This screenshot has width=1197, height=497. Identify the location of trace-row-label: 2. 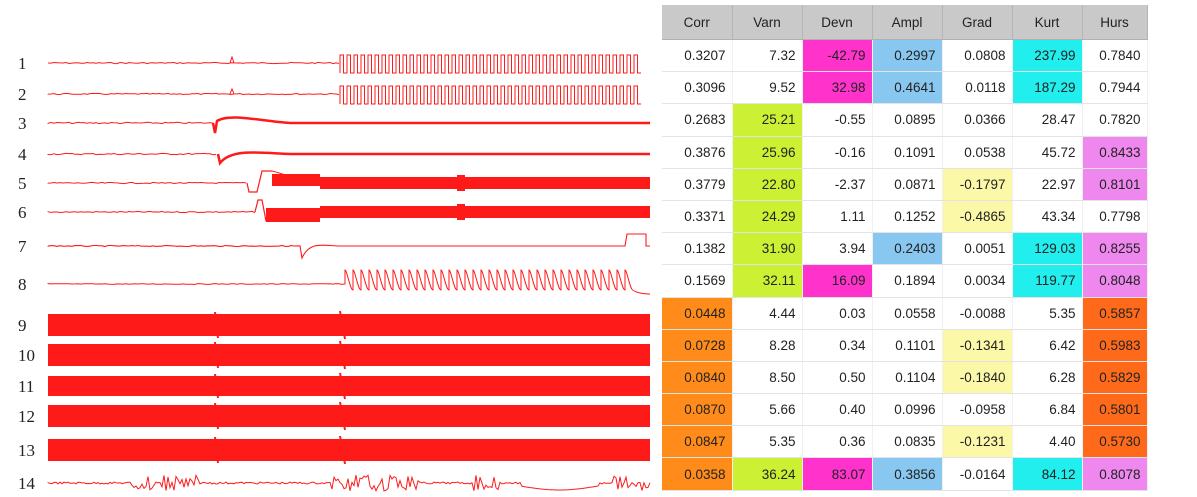
(22, 94).